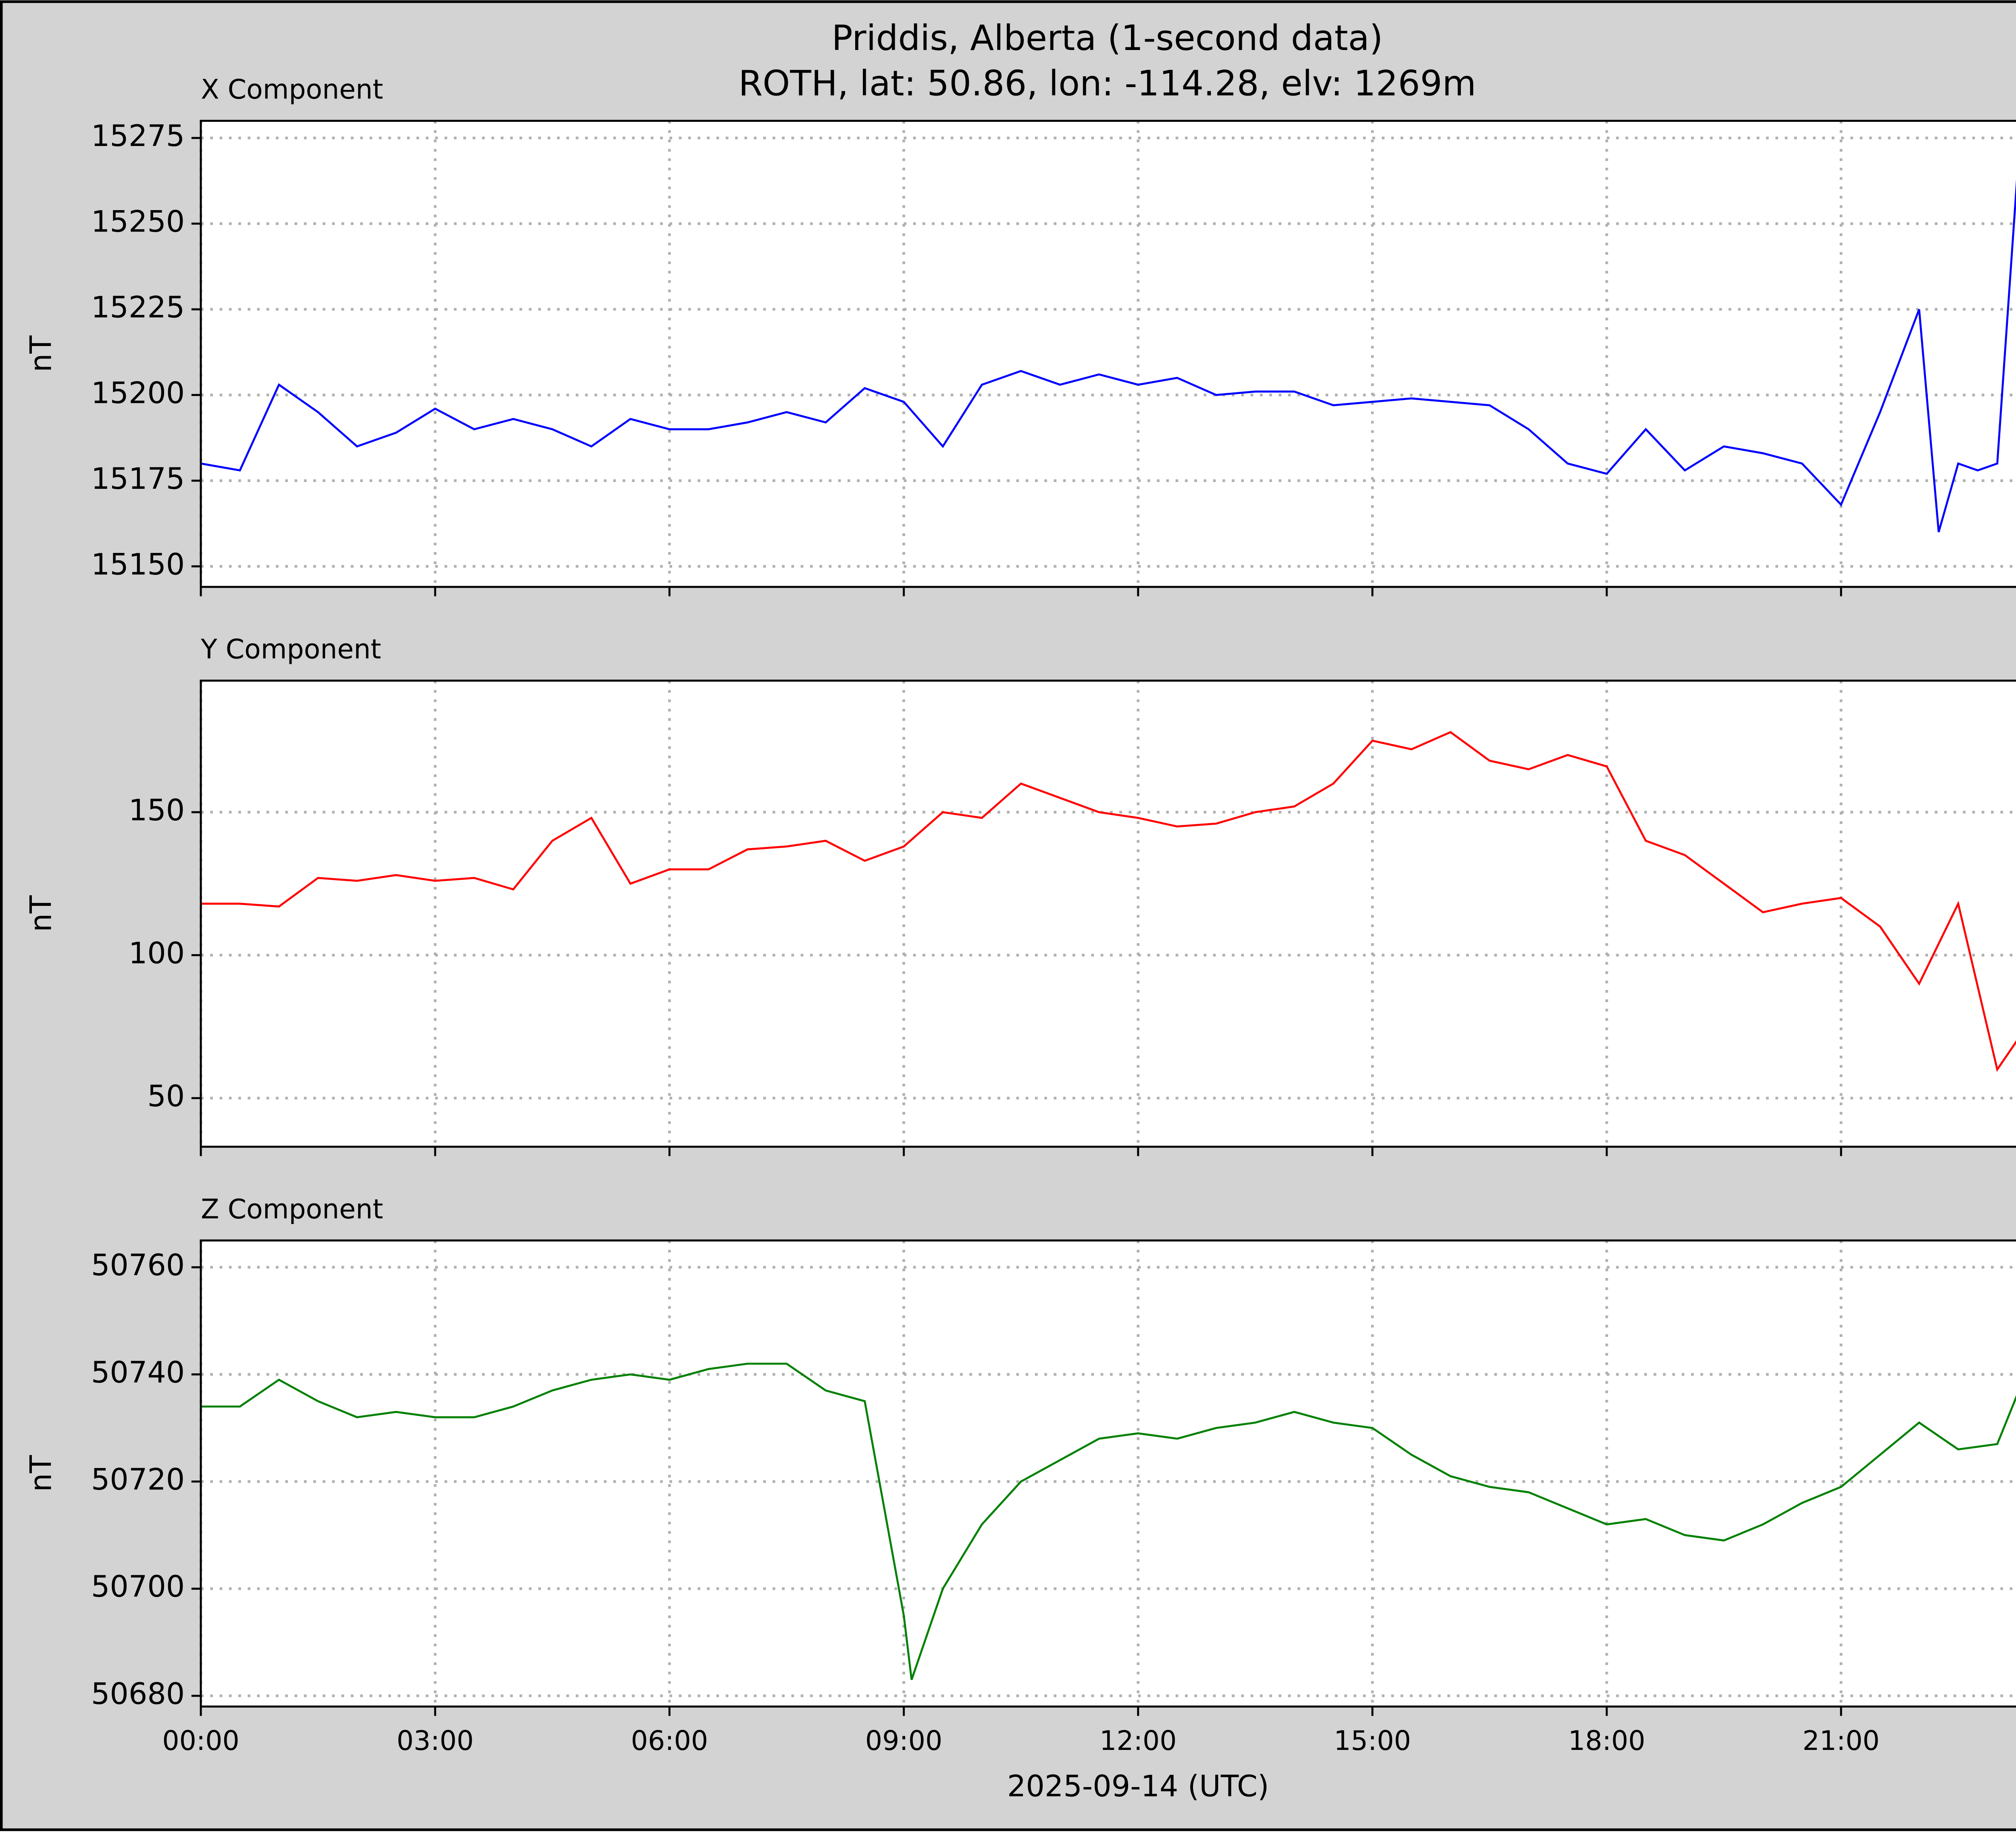 This screenshot has width=2016, height=1833. I want to click on x-tick-label: 12:00, so click(1138, 1740).